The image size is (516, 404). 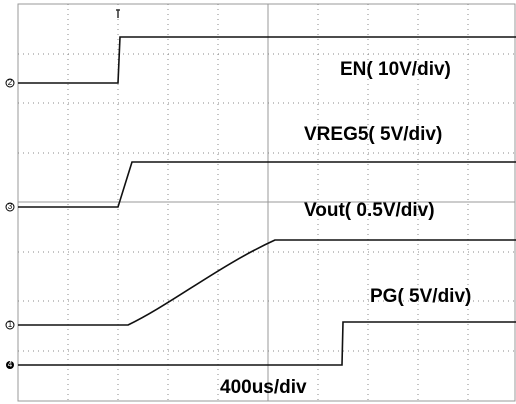 I want to click on channel-number: 1, so click(x=10, y=324).